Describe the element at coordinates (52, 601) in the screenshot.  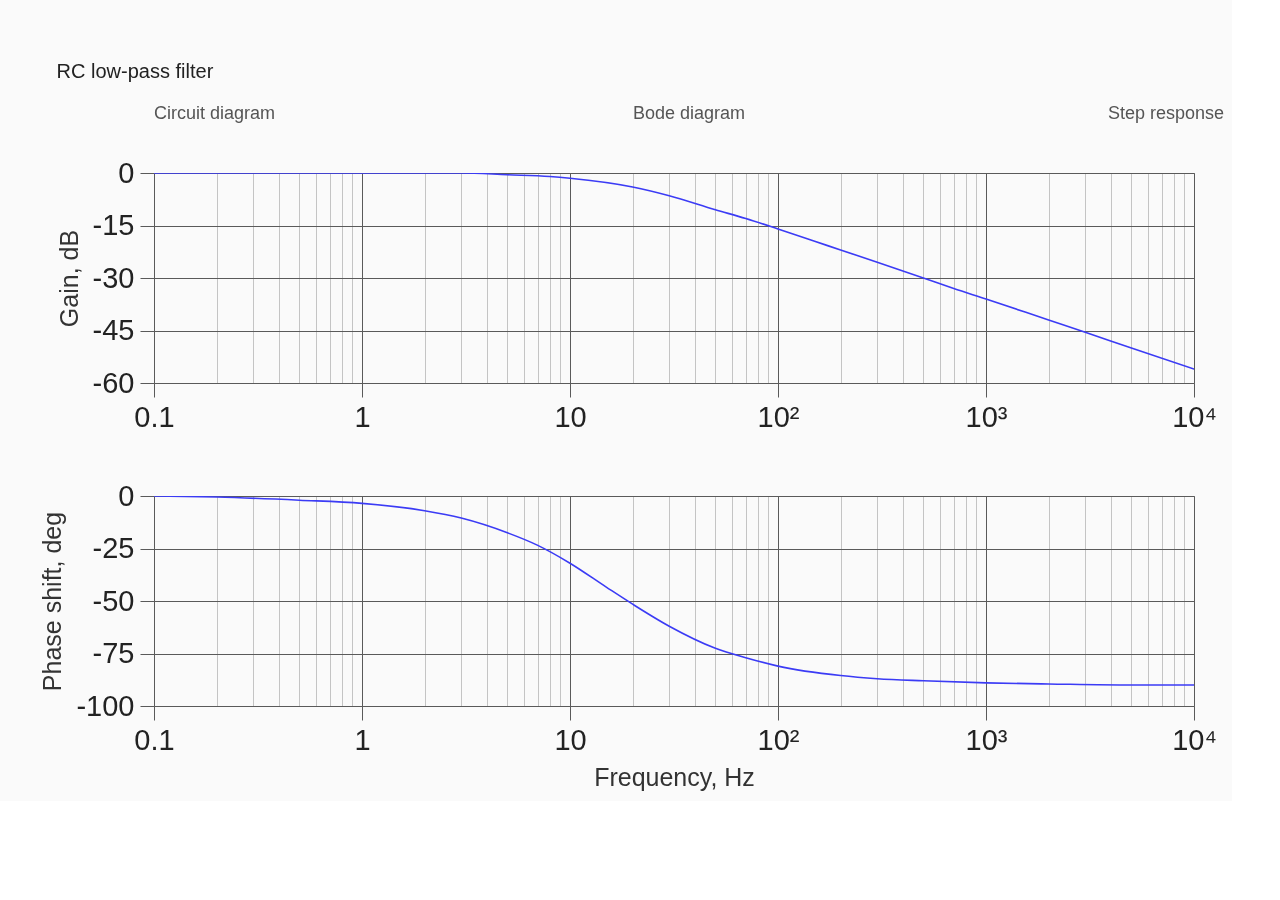
I see `y-axis-title: Phase shift, deg` at that location.